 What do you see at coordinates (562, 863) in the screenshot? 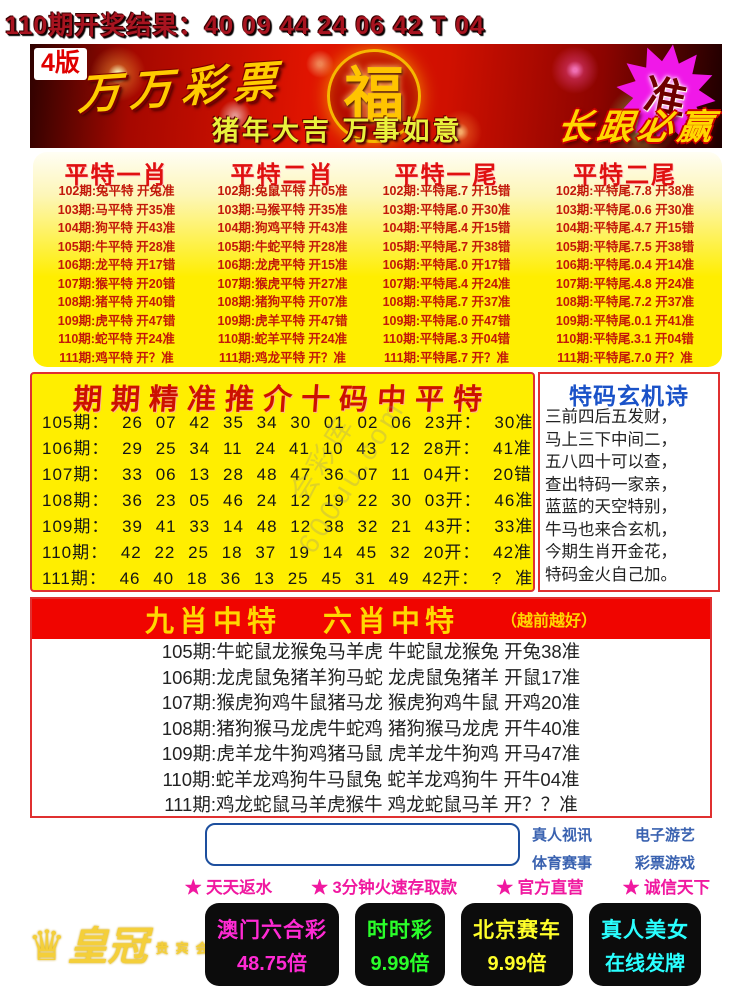
I see `footer-link: 体育赛事` at bounding box center [562, 863].